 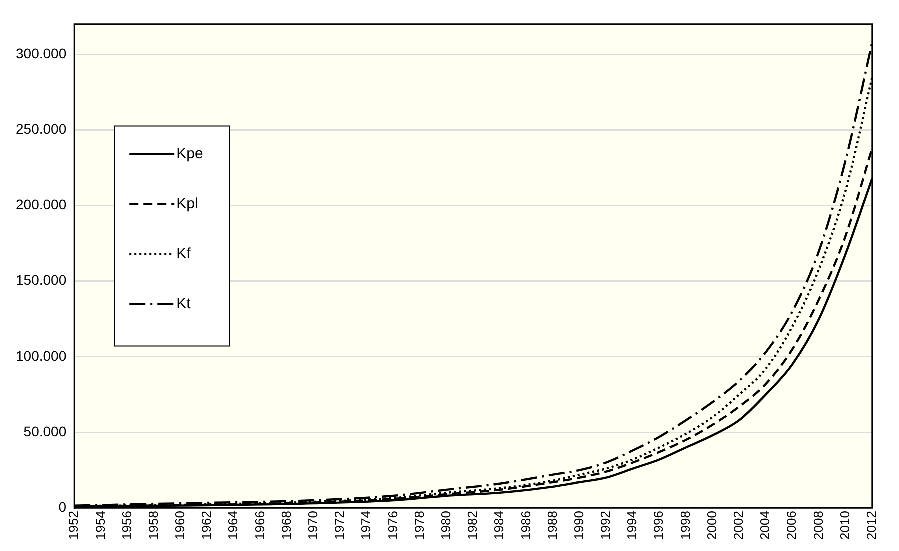 What do you see at coordinates (41, 280) in the screenshot?
I see `y-tick-label: 150.000` at bounding box center [41, 280].